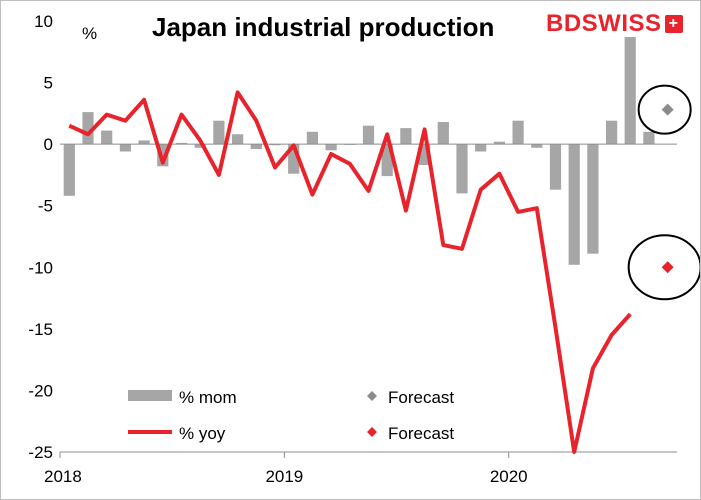 Image resolution: width=701 pixels, height=500 pixels. Describe the element at coordinates (621, 23) in the screenshot. I see `logo-swiss-text: SWISS` at that location.